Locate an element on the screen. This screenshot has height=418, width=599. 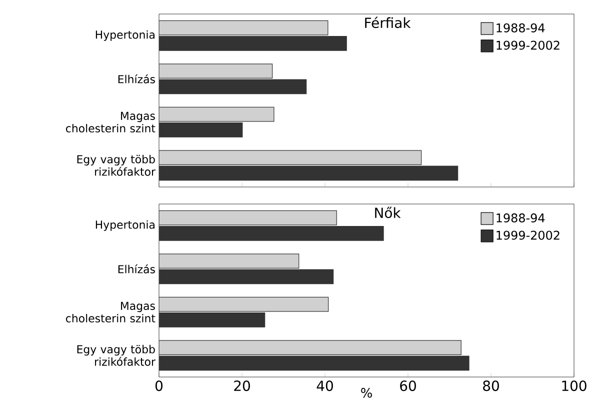
x-tick-label: 100 is located at coordinates (574, 386).